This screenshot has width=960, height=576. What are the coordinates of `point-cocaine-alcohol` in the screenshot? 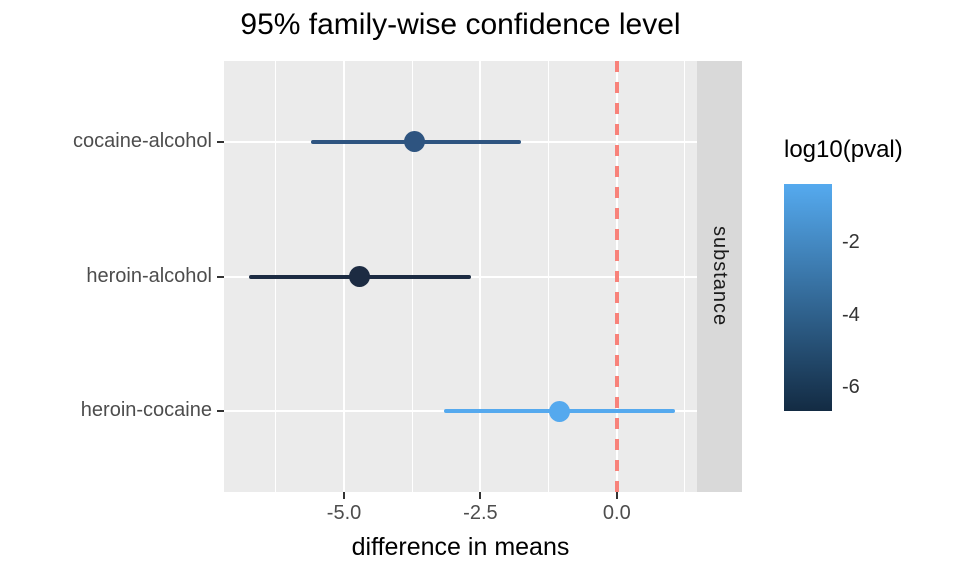 It's located at (415, 142).